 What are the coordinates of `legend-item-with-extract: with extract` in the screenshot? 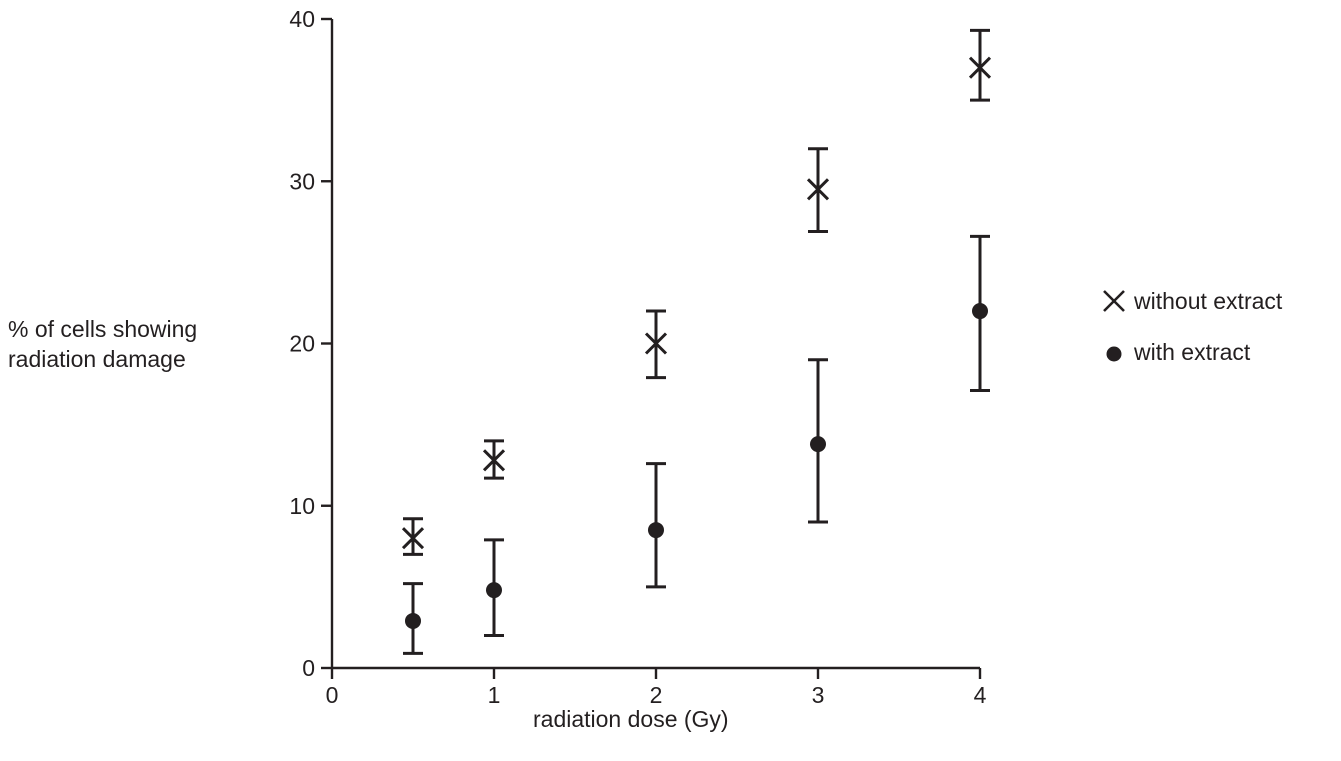 It's located at (1175, 352).